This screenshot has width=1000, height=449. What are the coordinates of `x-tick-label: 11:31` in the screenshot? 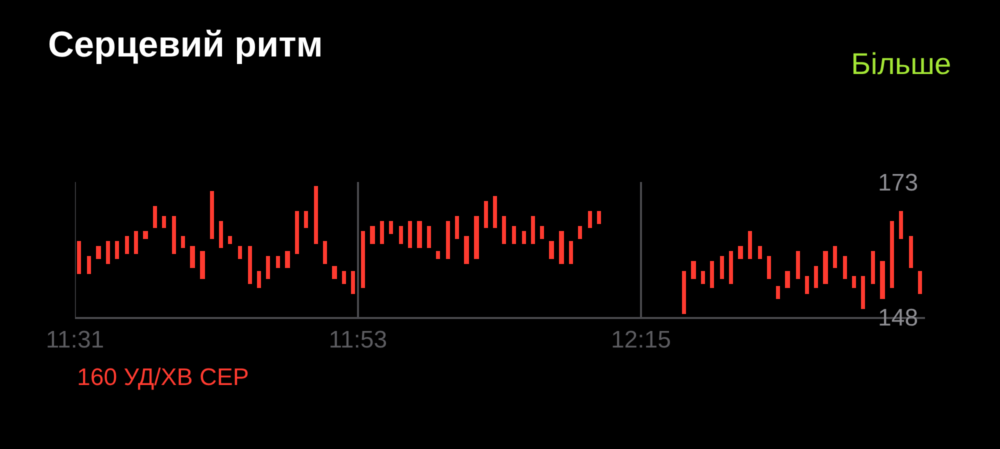 It's located at (75, 340).